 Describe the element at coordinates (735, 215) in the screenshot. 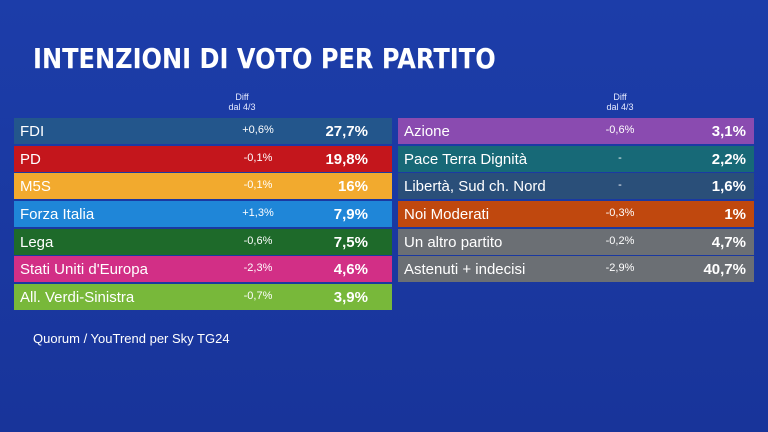

I see `party-value: 1%` at that location.